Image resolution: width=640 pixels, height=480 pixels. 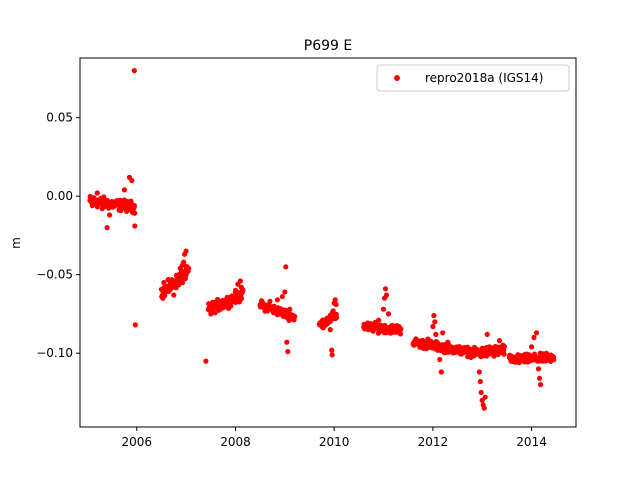 What do you see at coordinates (328, 46) in the screenshot?
I see `chart-title: P699 E` at bounding box center [328, 46].